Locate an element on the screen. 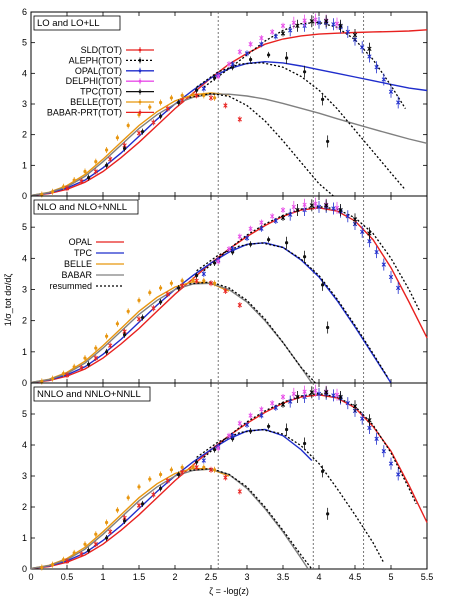  y-tick-label: 3 is located at coordinates (24, 476).